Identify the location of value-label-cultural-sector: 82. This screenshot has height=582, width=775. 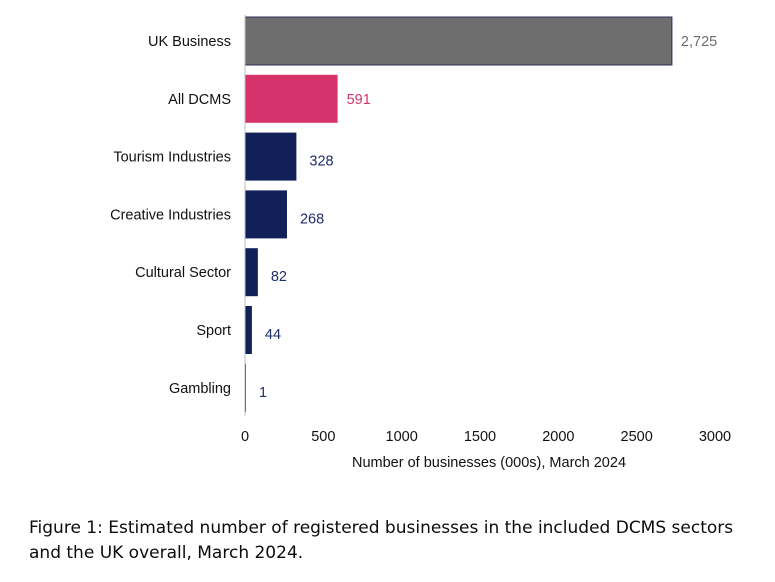
(279, 277).